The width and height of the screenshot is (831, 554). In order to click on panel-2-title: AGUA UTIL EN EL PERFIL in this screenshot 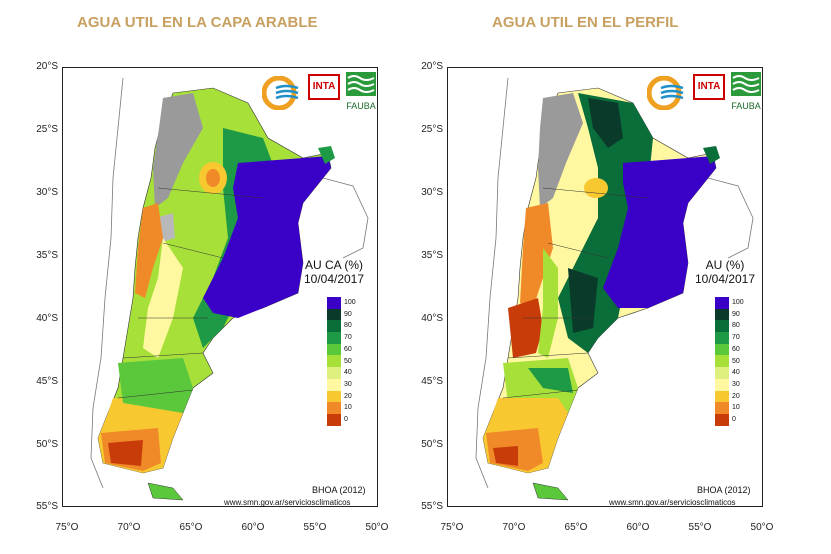, I will do `click(585, 22)`.